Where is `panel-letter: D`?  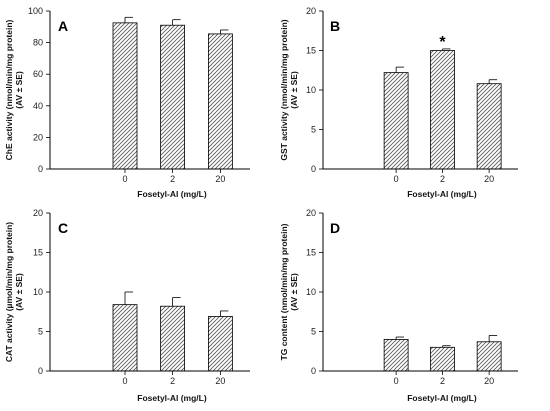 panel-letter: D is located at coordinates (335, 228).